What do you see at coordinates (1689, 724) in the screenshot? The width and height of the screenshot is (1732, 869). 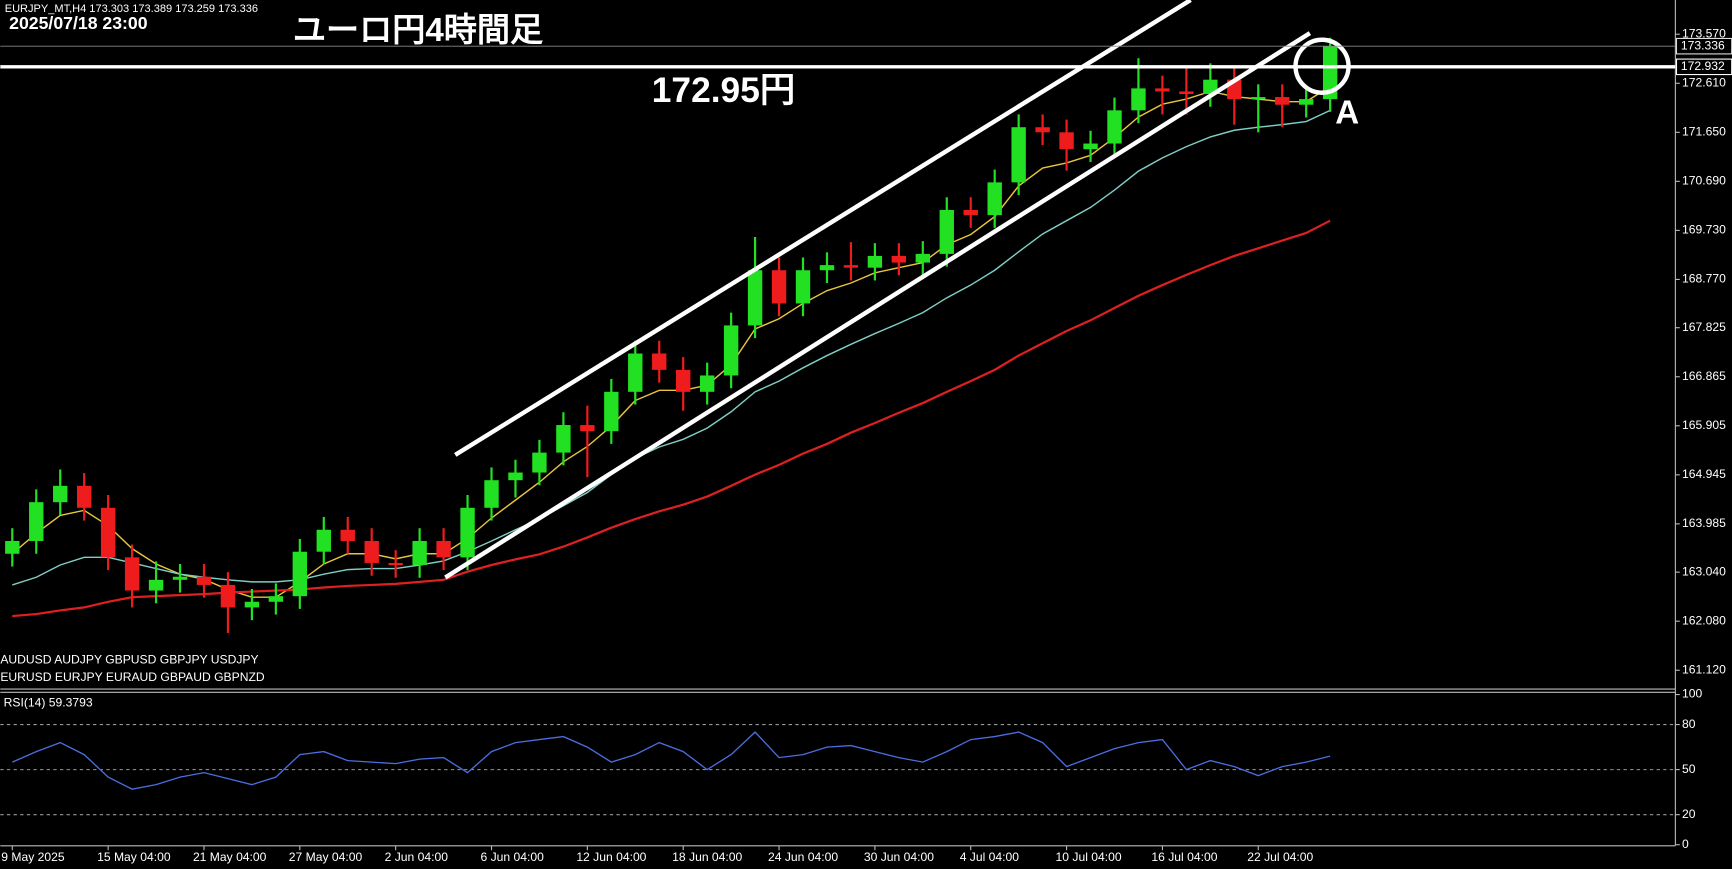 I see `y-tick-label: 80` at bounding box center [1689, 724].